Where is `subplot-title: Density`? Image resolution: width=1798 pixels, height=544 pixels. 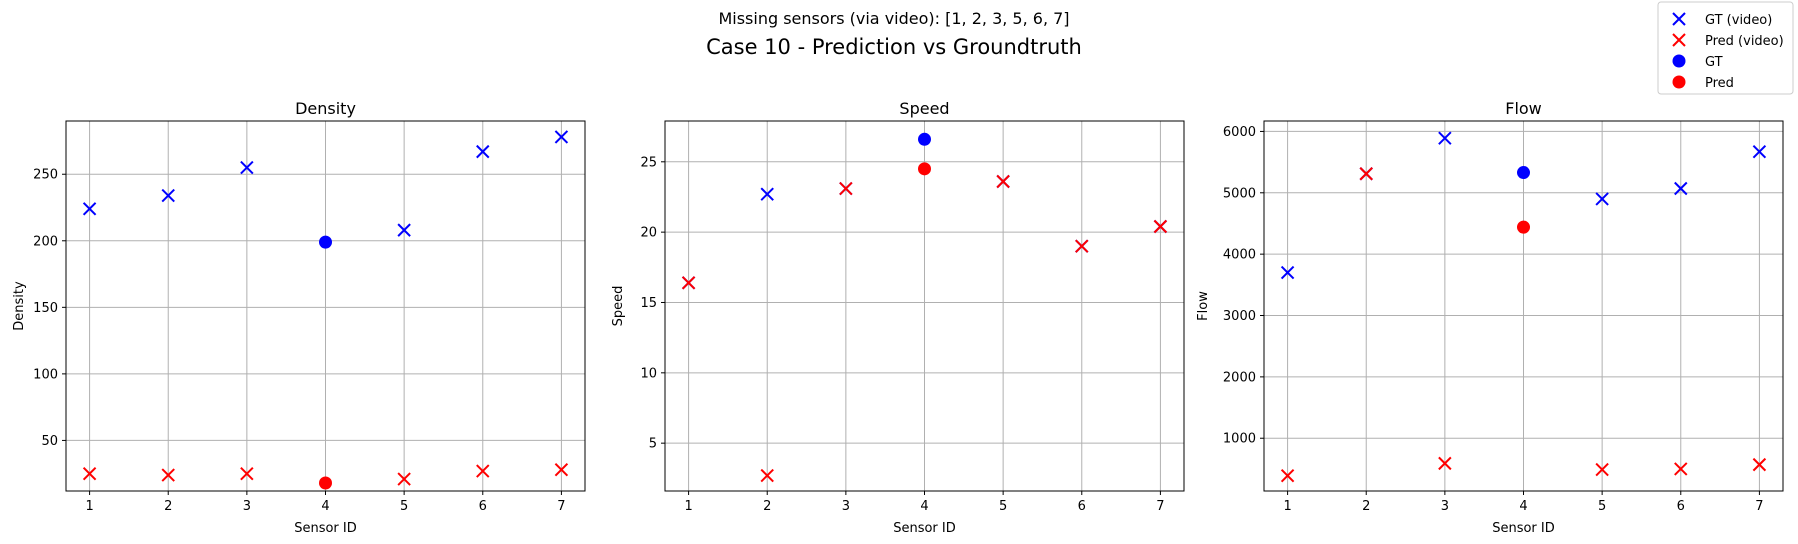
subplot-title: Density is located at coordinates (325, 108).